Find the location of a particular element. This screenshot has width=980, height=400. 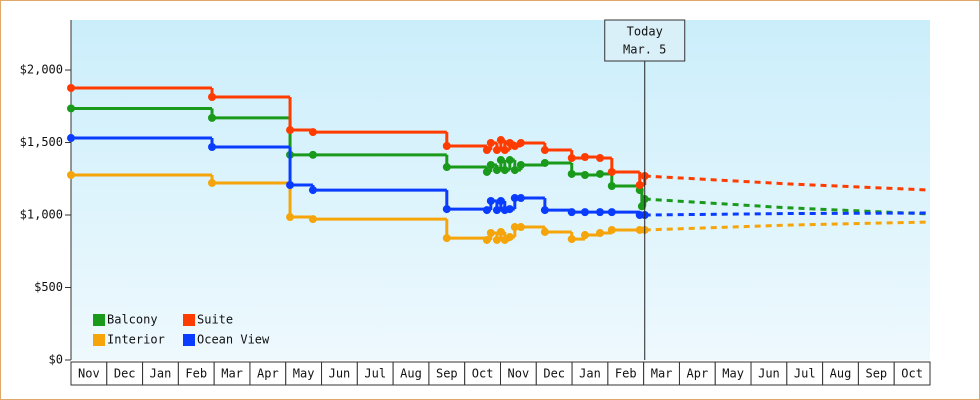

legend-label: Suite is located at coordinates (215, 320).